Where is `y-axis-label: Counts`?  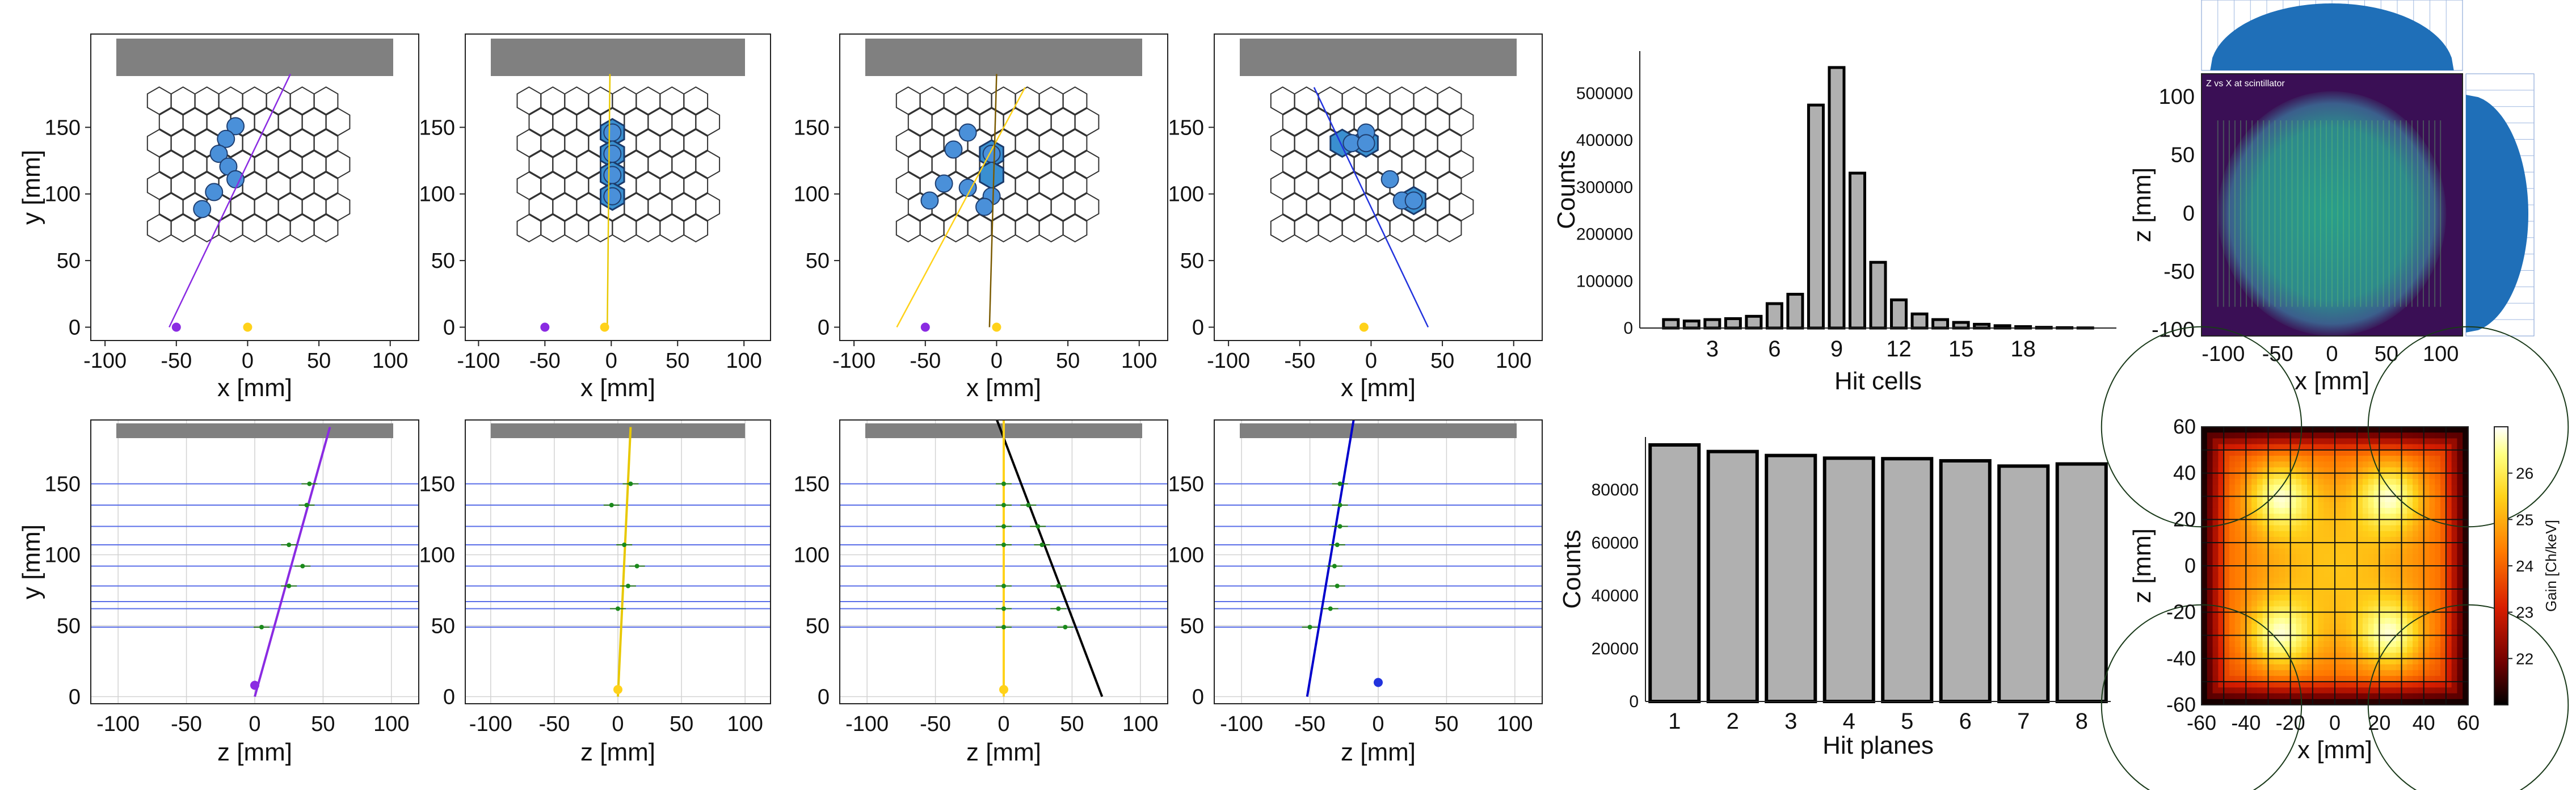
y-axis-label: Counts is located at coordinates (1572, 569).